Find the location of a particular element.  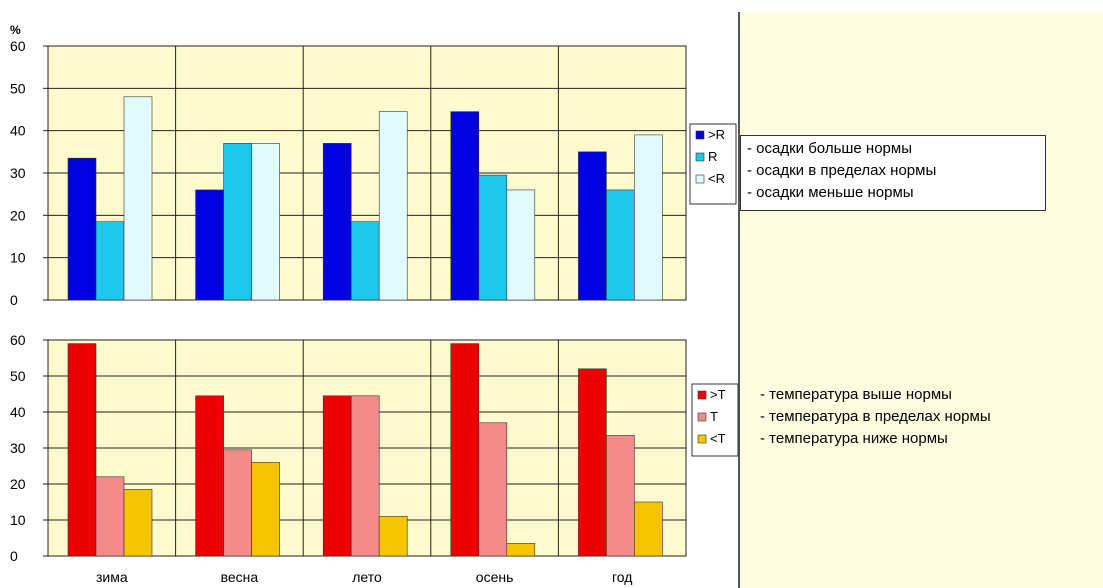

legend-label: >R is located at coordinates (716, 134).